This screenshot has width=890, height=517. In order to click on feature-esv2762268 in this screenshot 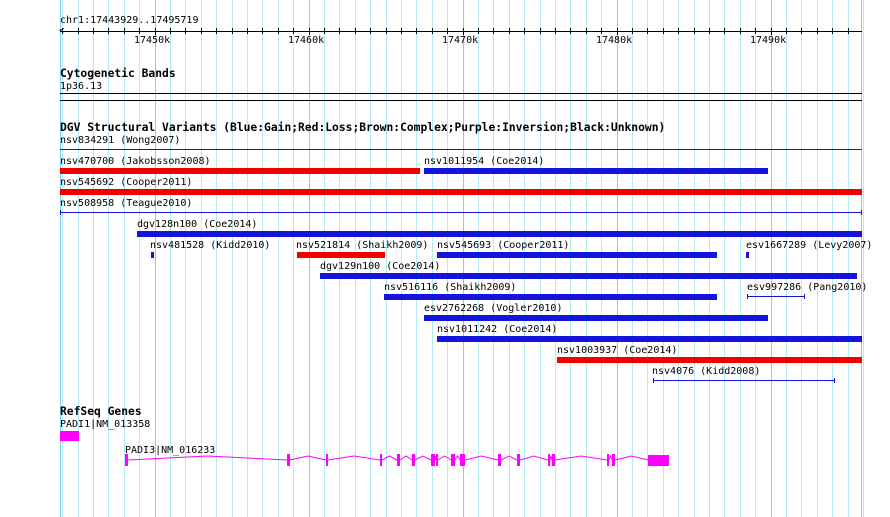, I will do `click(596, 318)`.